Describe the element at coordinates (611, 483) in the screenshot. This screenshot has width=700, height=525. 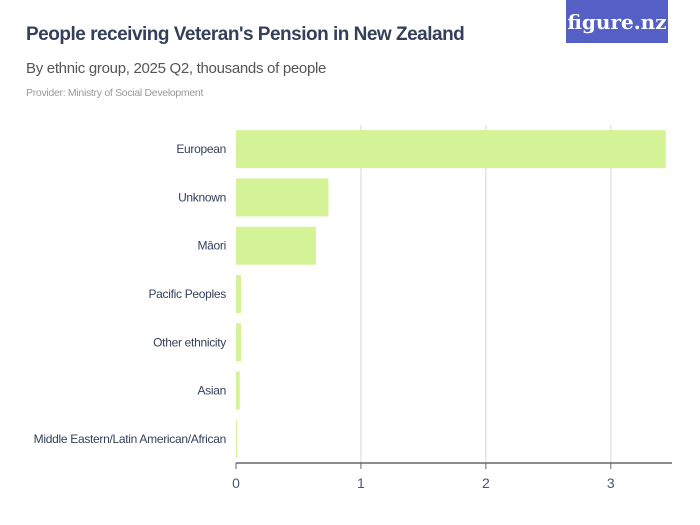
I see `x-tick-label: 3` at that location.